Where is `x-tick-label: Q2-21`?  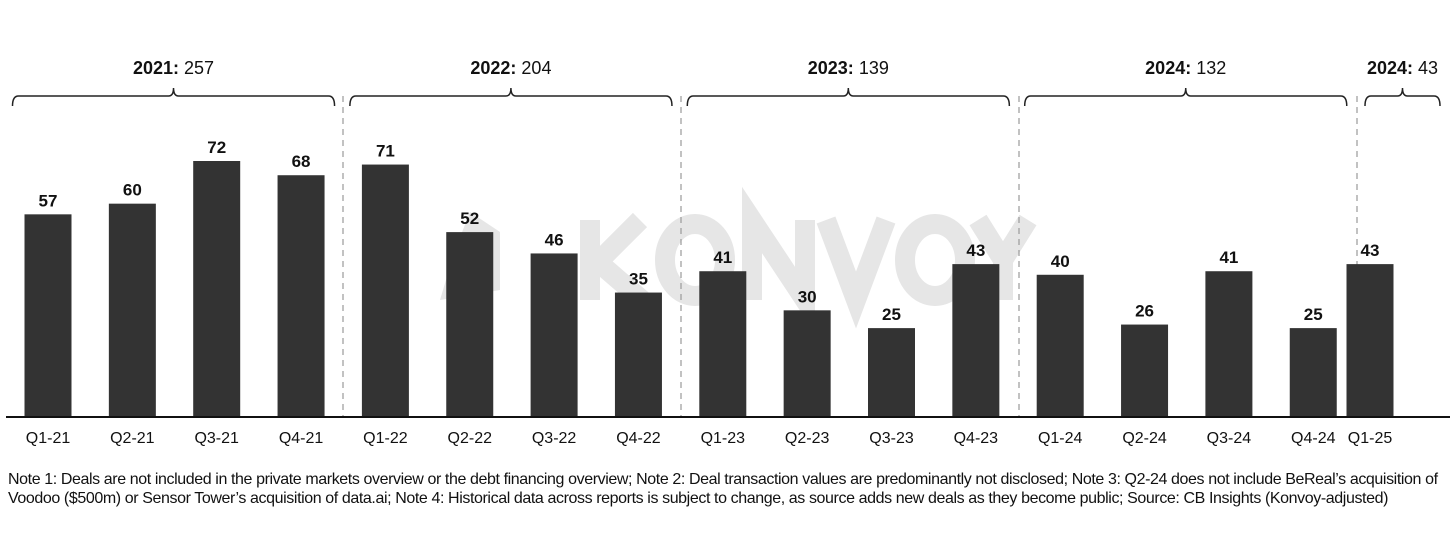 x-tick-label: Q2-21 is located at coordinates (132, 438).